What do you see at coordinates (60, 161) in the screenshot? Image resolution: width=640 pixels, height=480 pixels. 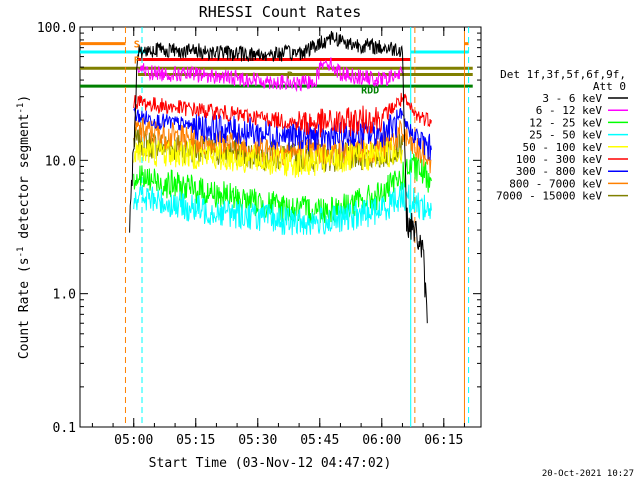 I see `y-tick-label: 10.0` at bounding box center [60, 161].